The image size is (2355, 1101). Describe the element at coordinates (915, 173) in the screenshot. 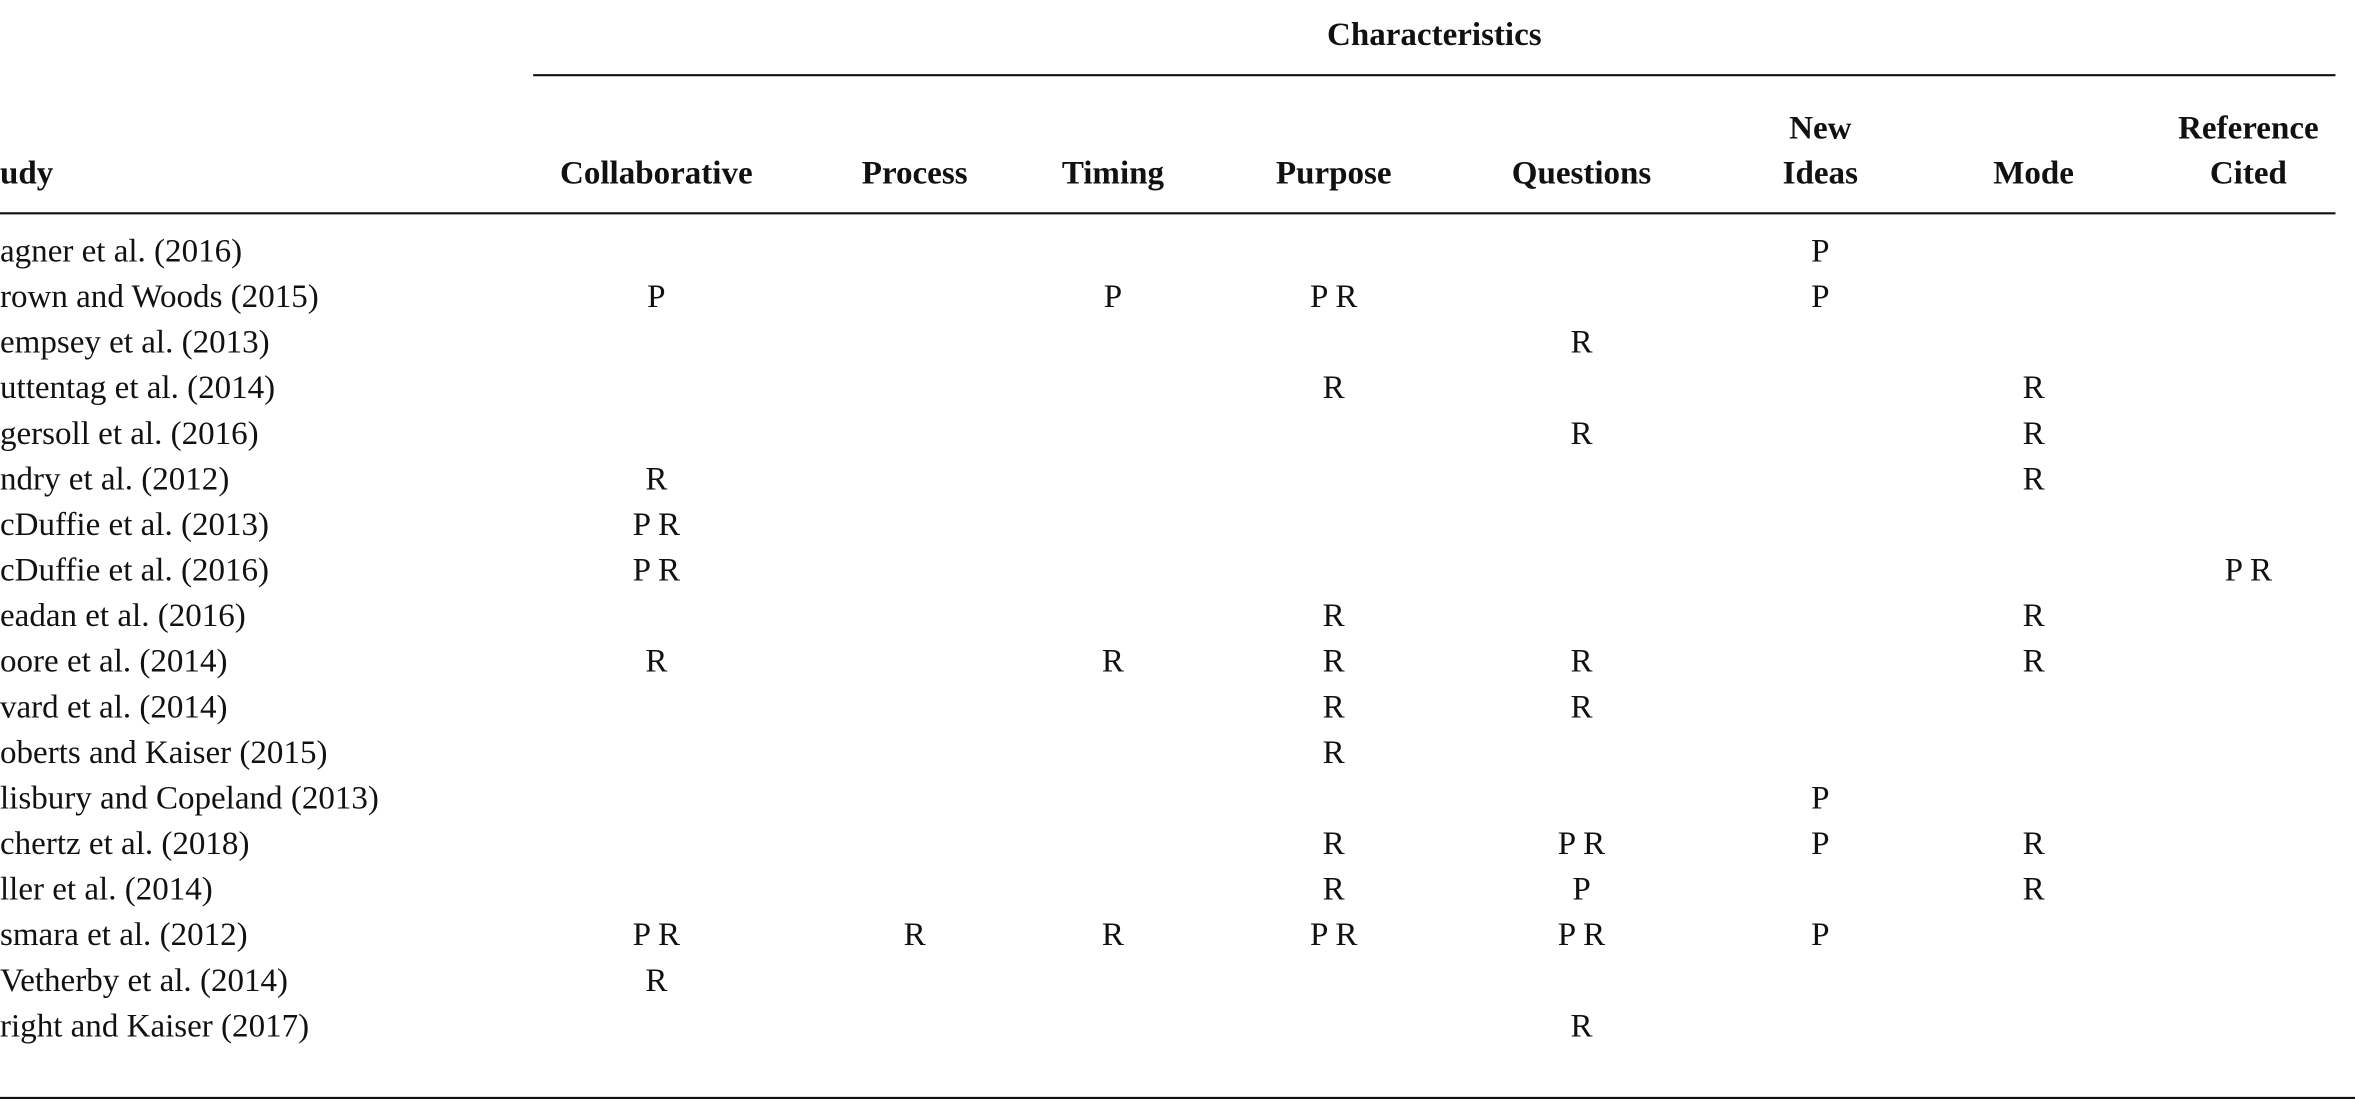

I see `column-header: Process` at that location.